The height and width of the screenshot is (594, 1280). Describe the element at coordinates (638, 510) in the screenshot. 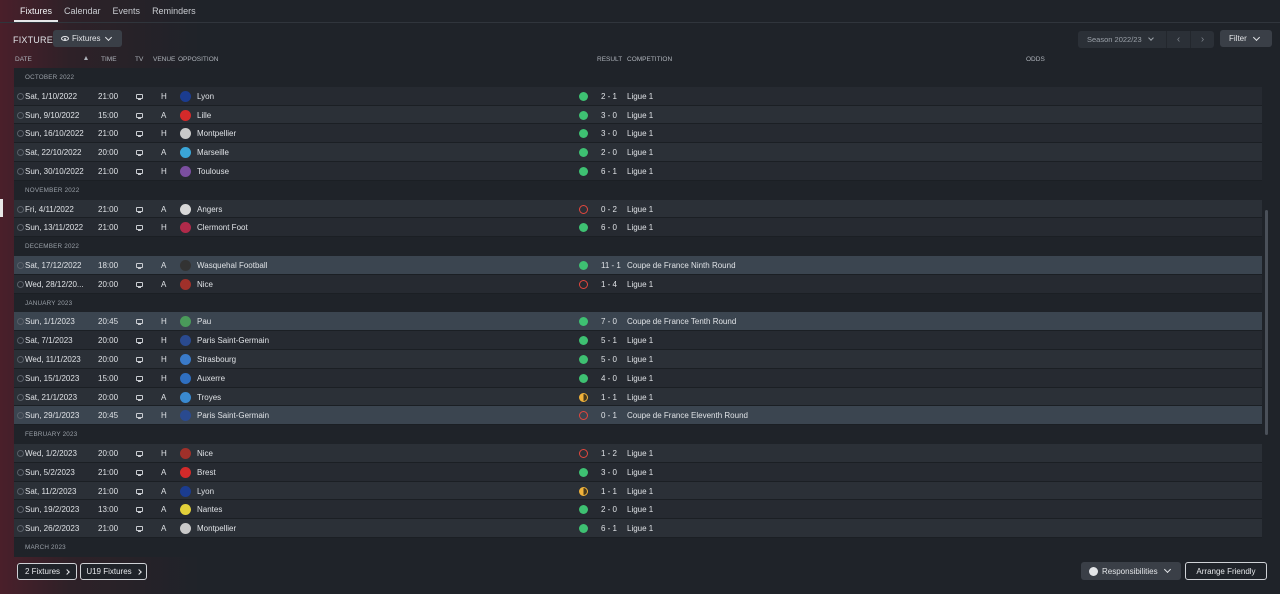

I see `fixture-row: Sun, 19/2/2023 13:00 A Nantes 2 - 0 Ligue 1` at that location.